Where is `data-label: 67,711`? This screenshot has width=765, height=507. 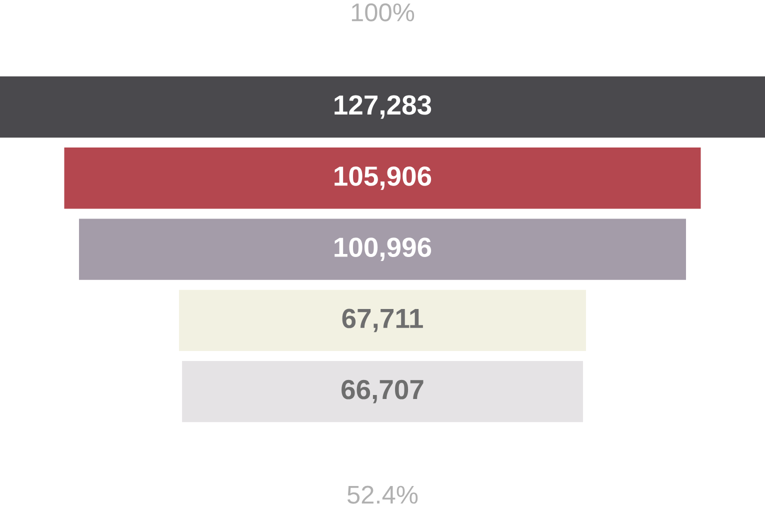
data-label: 67,711 is located at coordinates (382, 320).